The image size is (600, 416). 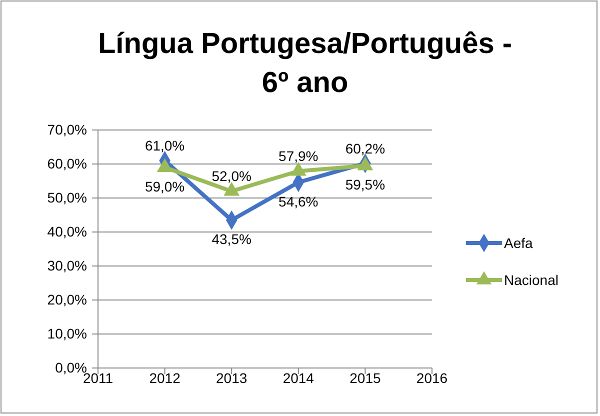 What do you see at coordinates (232, 378) in the screenshot?
I see `x-tick-label: 2013` at bounding box center [232, 378].